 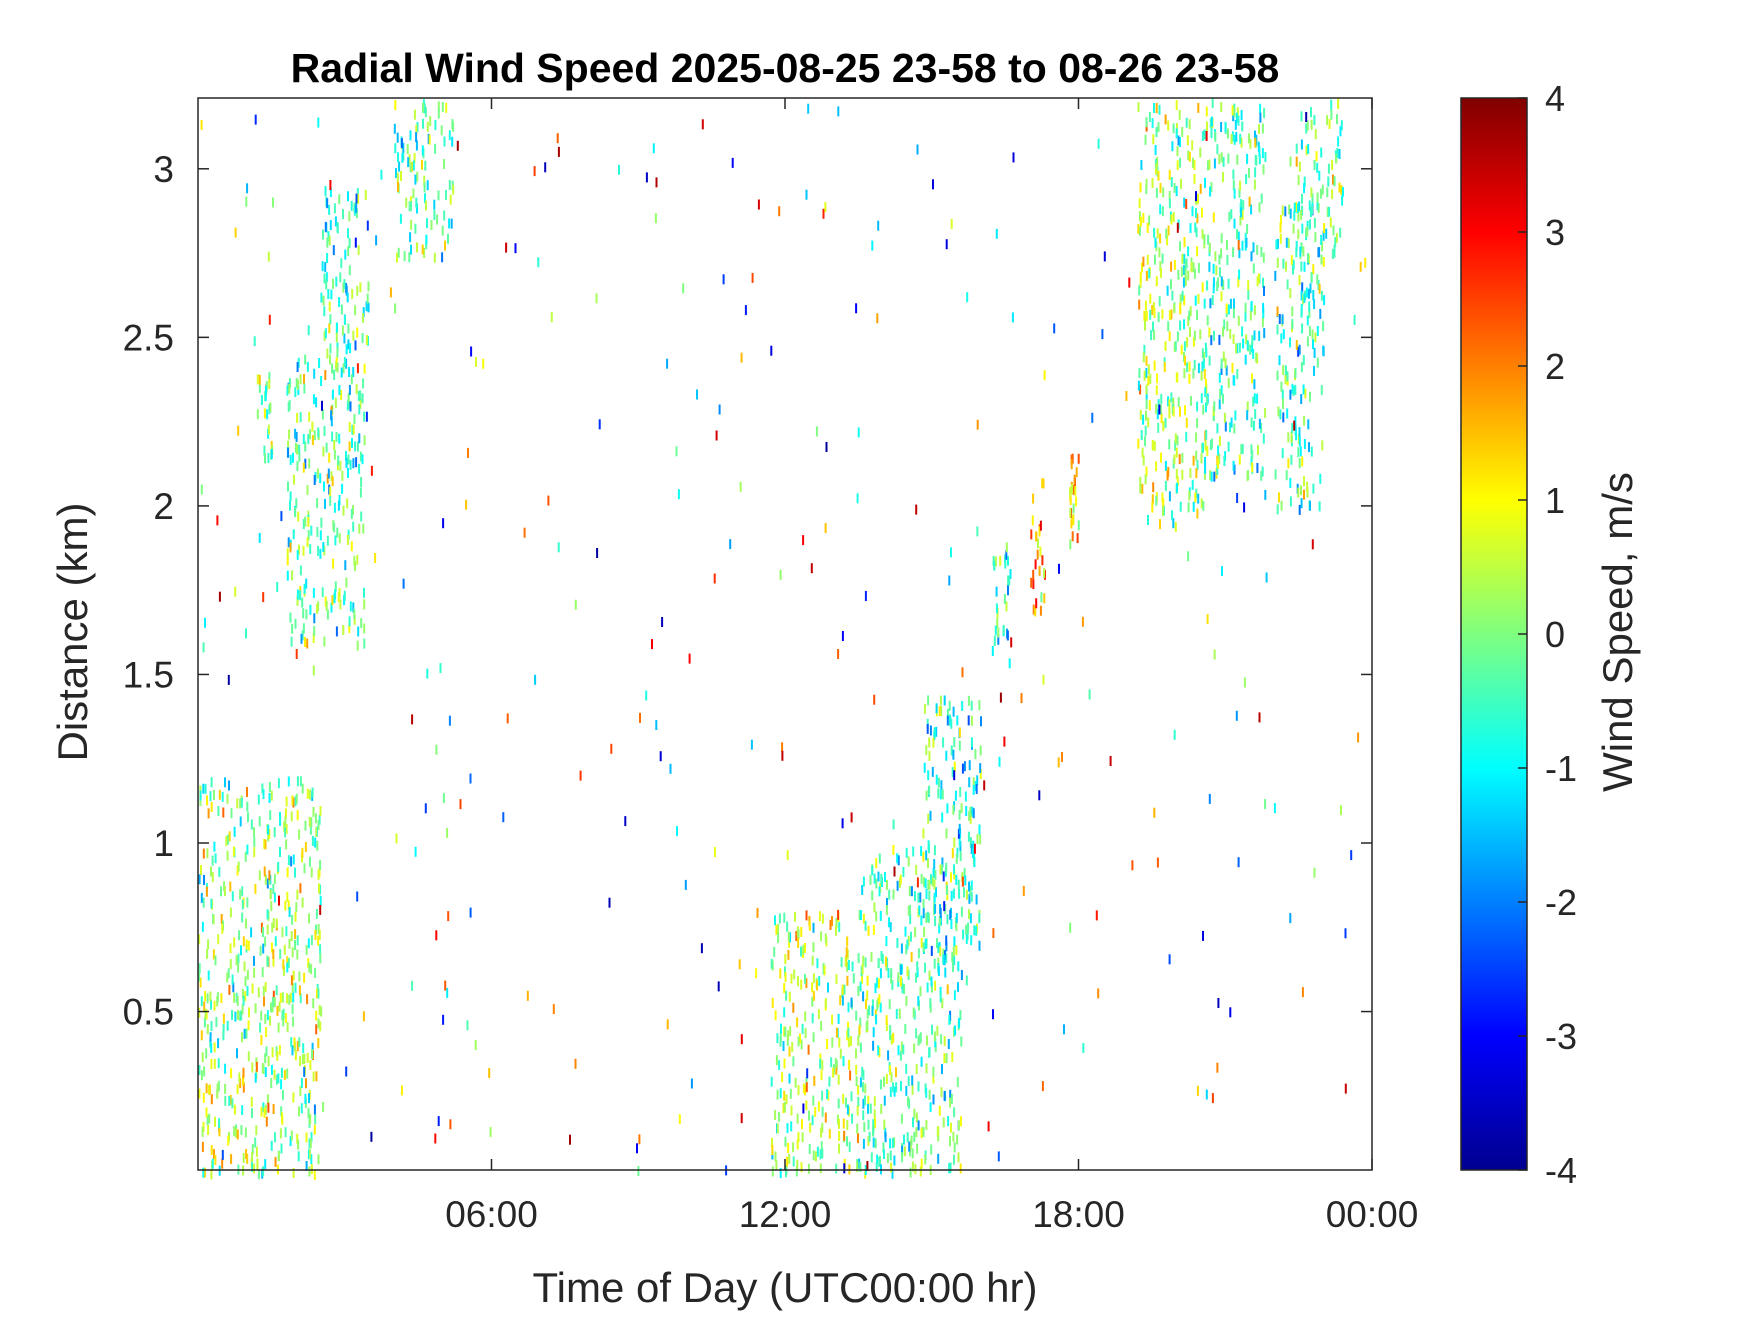 I want to click on y-tick-label: 1.5, so click(x=148, y=674).